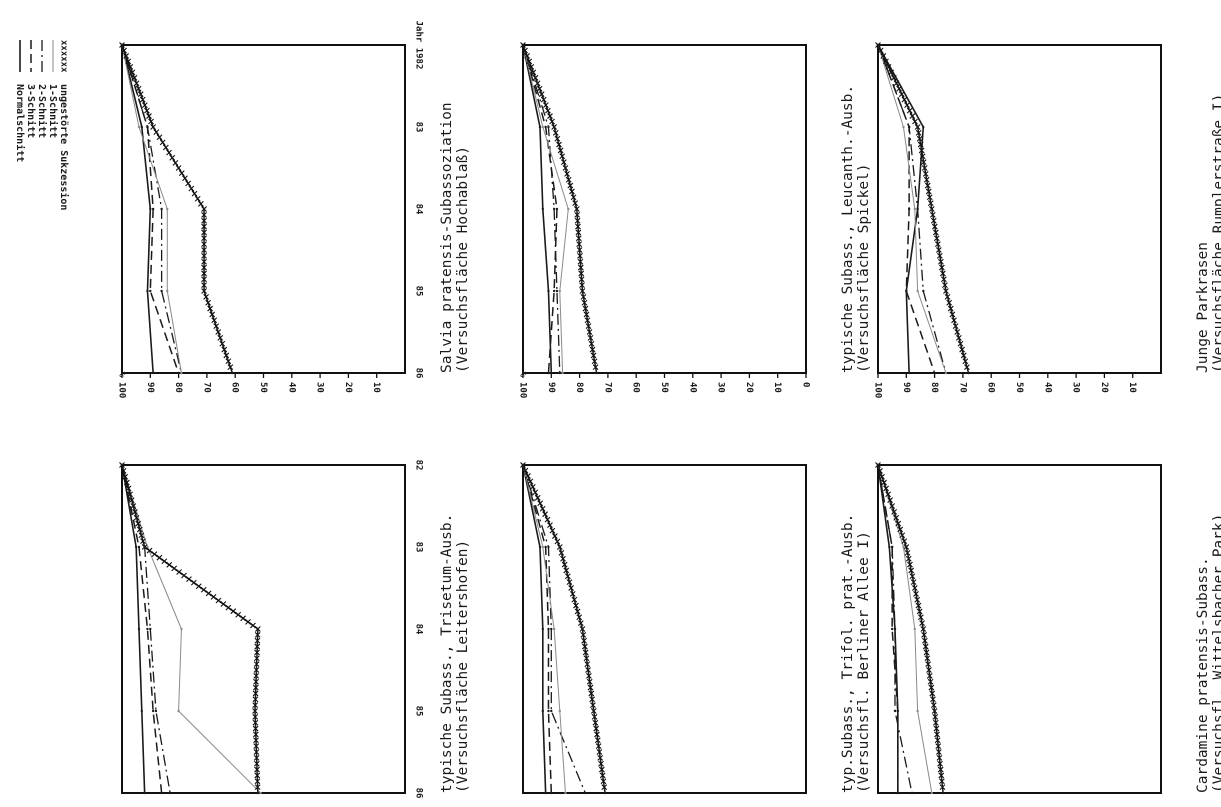 This screenshot has width=1221, height=807. What do you see at coordinates (235, 387) in the screenshot?
I see `y-tick-label: 60` at bounding box center [235, 387].